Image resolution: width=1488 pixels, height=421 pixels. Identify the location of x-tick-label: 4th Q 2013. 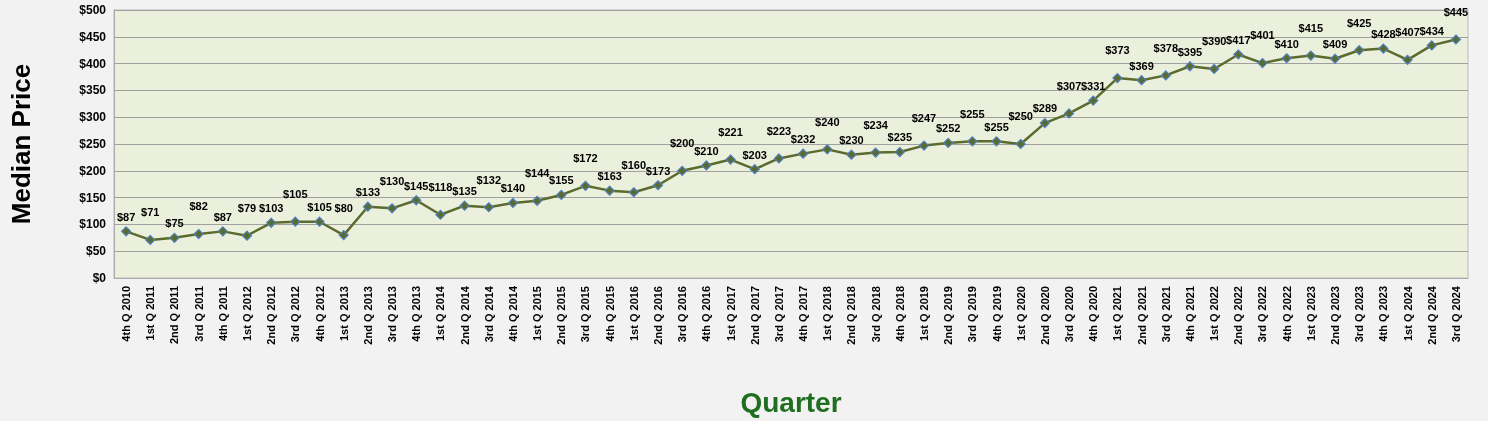
(416, 314).